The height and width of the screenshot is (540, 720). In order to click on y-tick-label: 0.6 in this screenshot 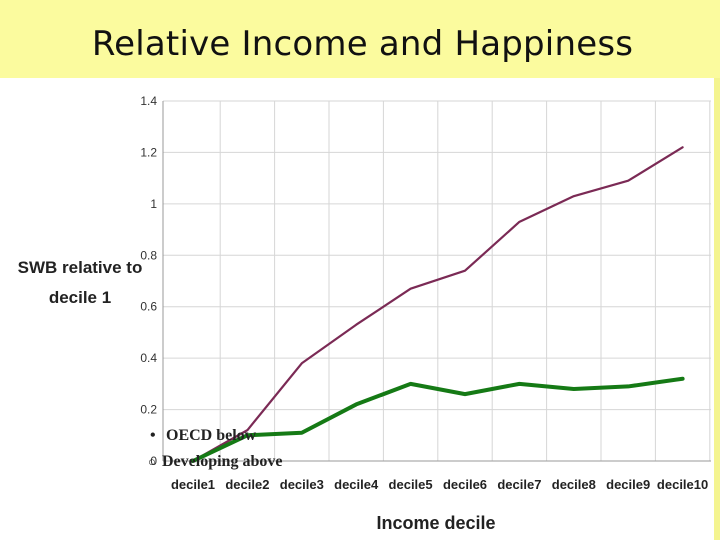, I will do `click(148, 307)`.